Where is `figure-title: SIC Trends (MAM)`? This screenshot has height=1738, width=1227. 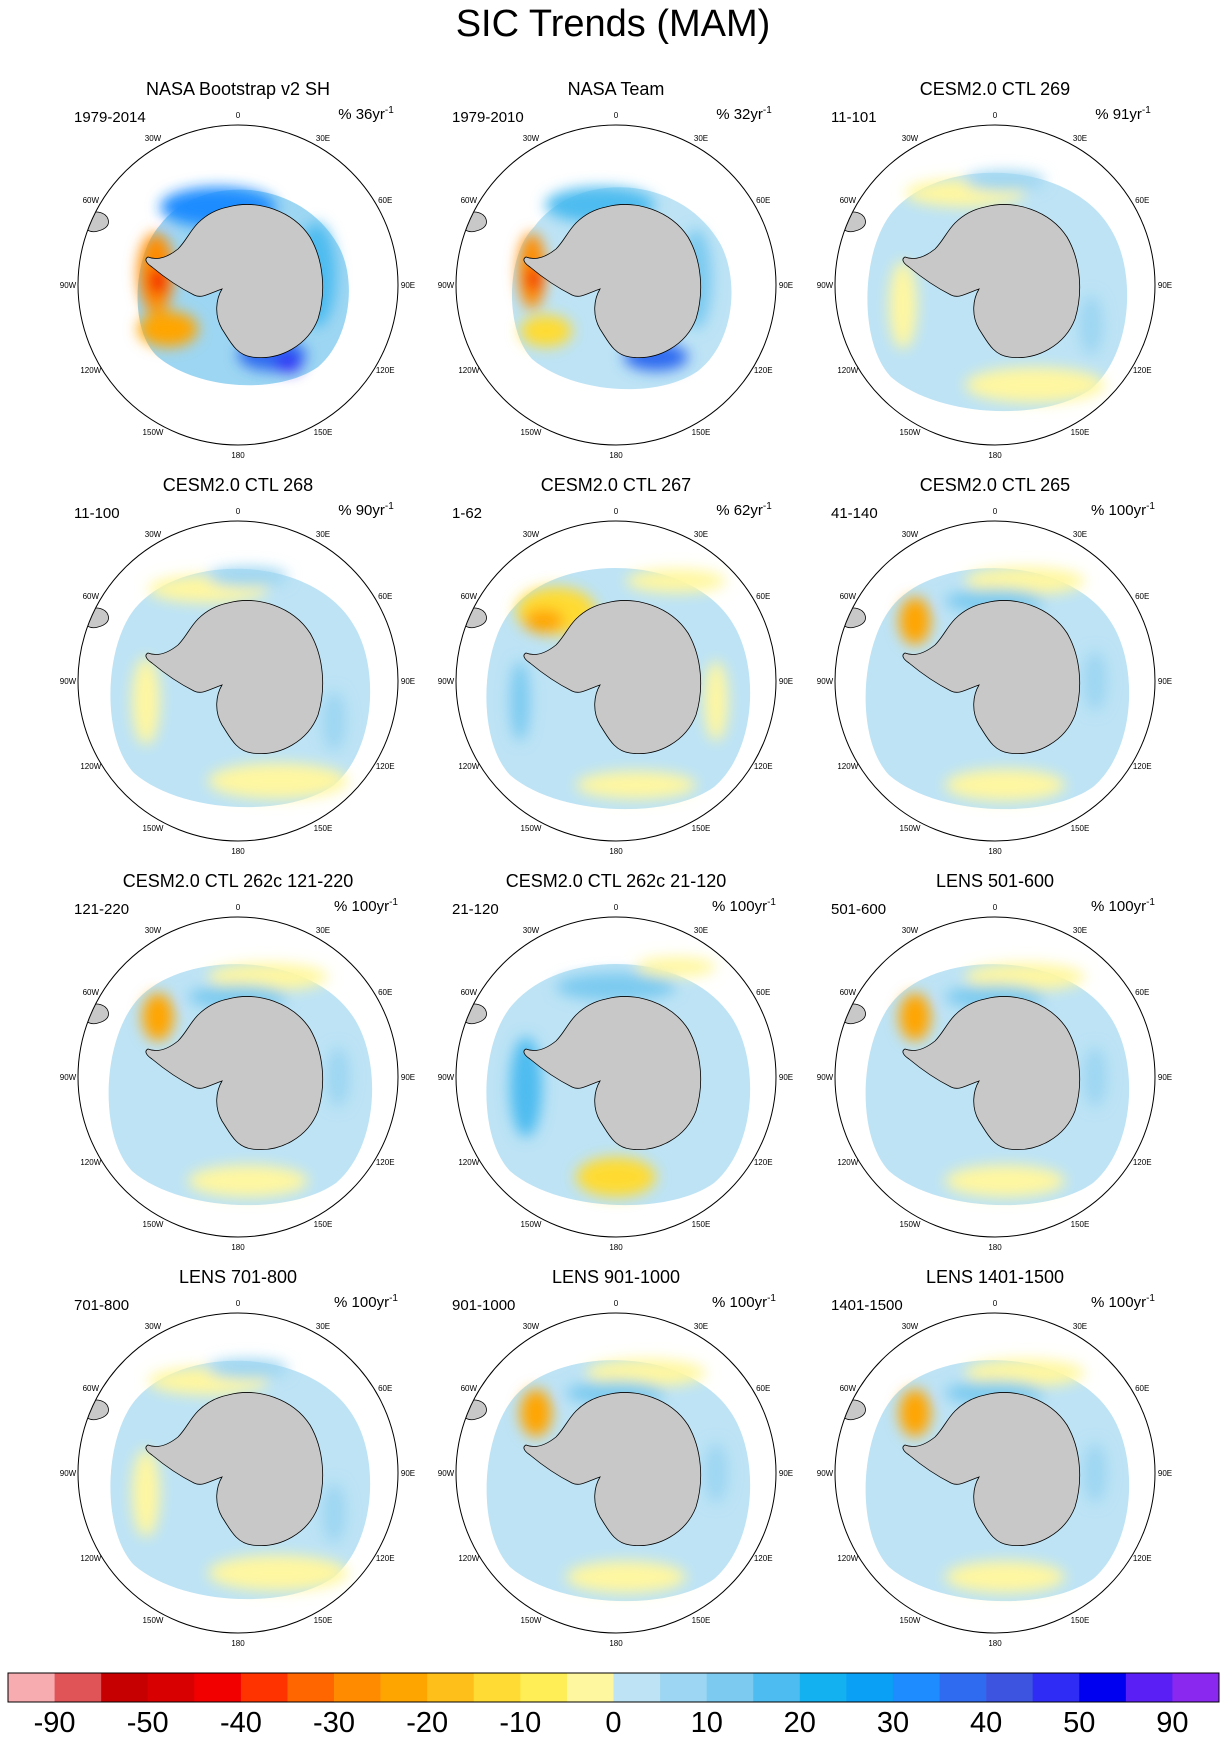 figure-title: SIC Trends (MAM) is located at coordinates (613, 24).